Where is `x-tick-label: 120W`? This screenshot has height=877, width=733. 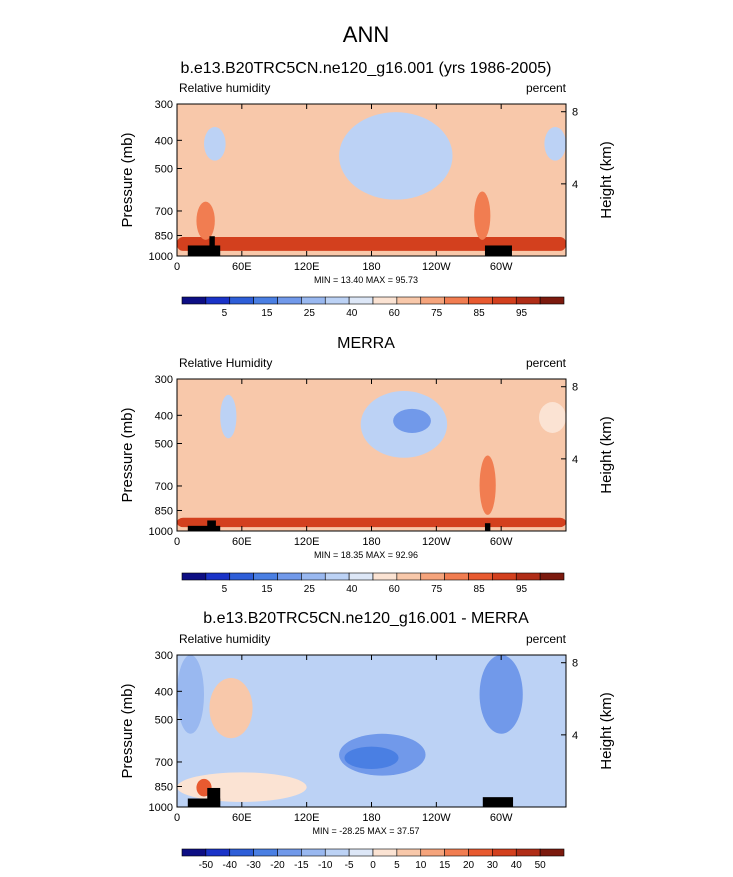
x-tick-label: 120W is located at coordinates (436, 542).